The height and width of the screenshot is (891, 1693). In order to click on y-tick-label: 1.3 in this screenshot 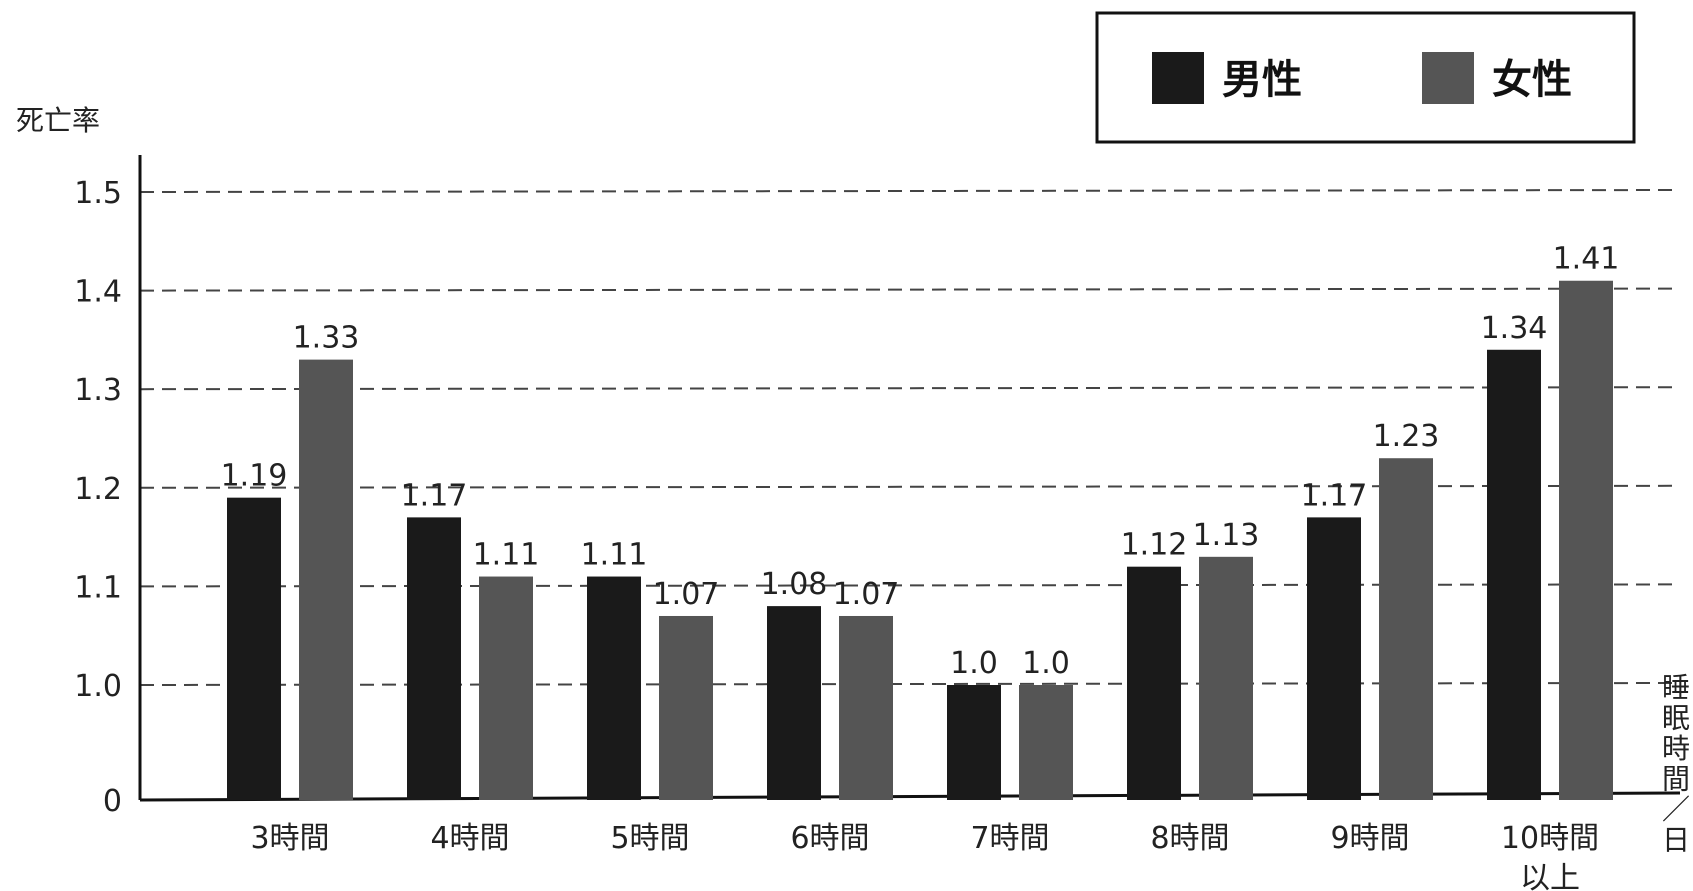, I will do `click(98, 390)`.